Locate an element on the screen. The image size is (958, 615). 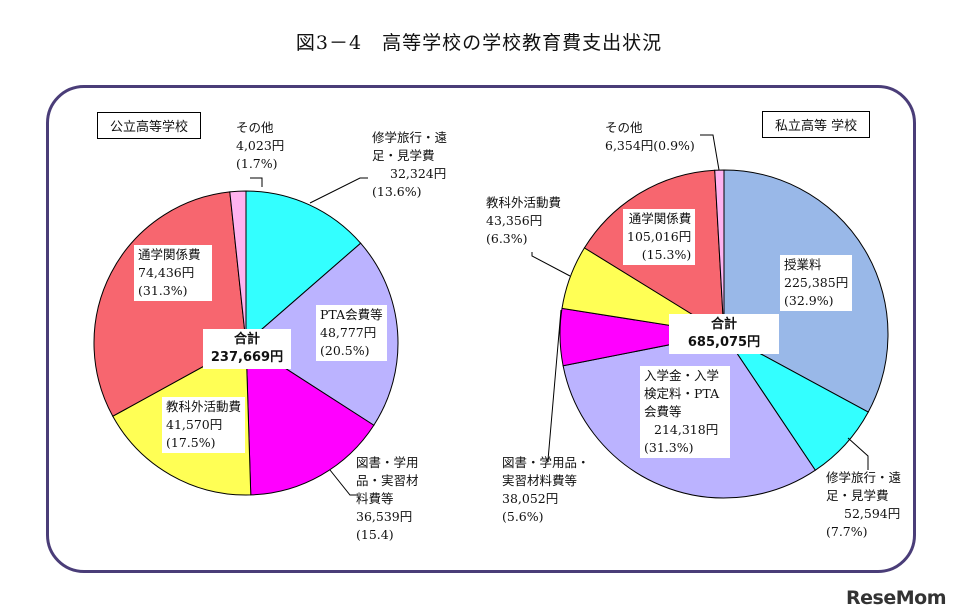
slice-label-commute: 通学関係費 74,436円 (31.3%) is located at coordinates (173, 273).